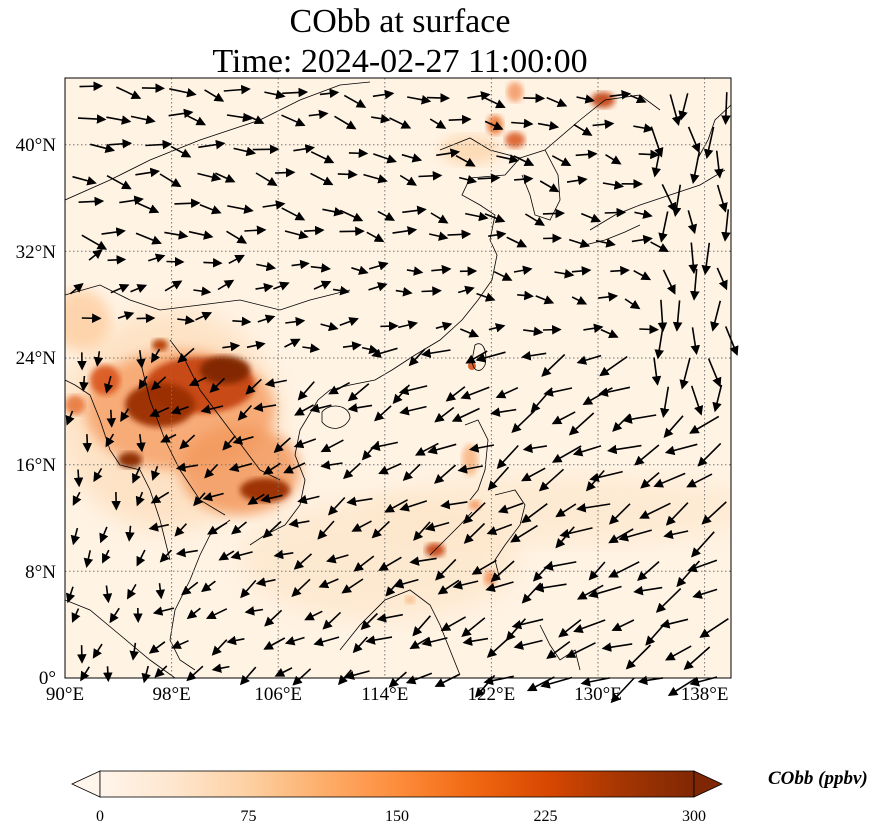 This screenshot has width=887, height=836. What do you see at coordinates (492, 694) in the screenshot?
I see `lon-label: 122°E` at bounding box center [492, 694].